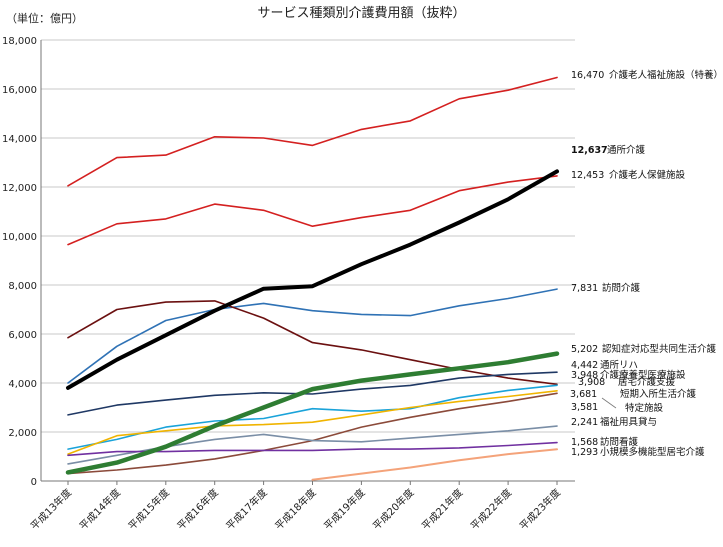 The image size is (723, 547). What do you see at coordinates (666, 75) in the screenshot?
I see `series-name-label: 介護老人福祉施設（特養）` at bounding box center [666, 75].